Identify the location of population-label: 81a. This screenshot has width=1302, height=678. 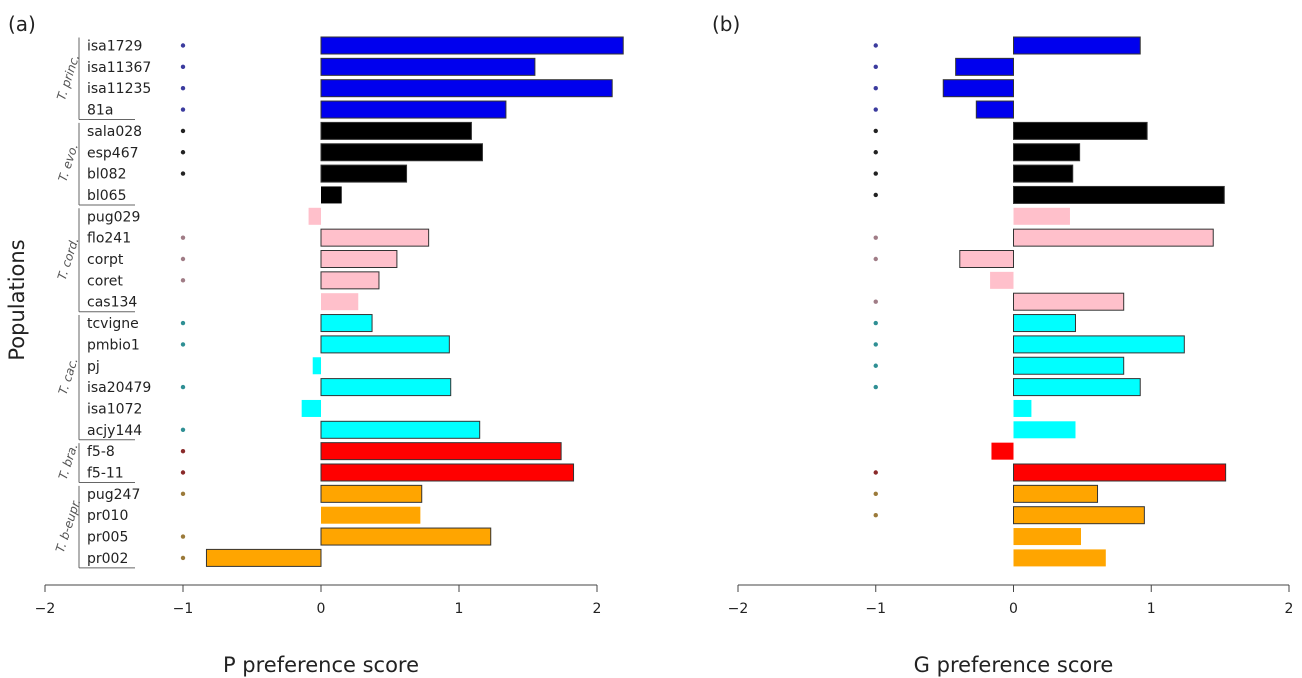
(100, 111).